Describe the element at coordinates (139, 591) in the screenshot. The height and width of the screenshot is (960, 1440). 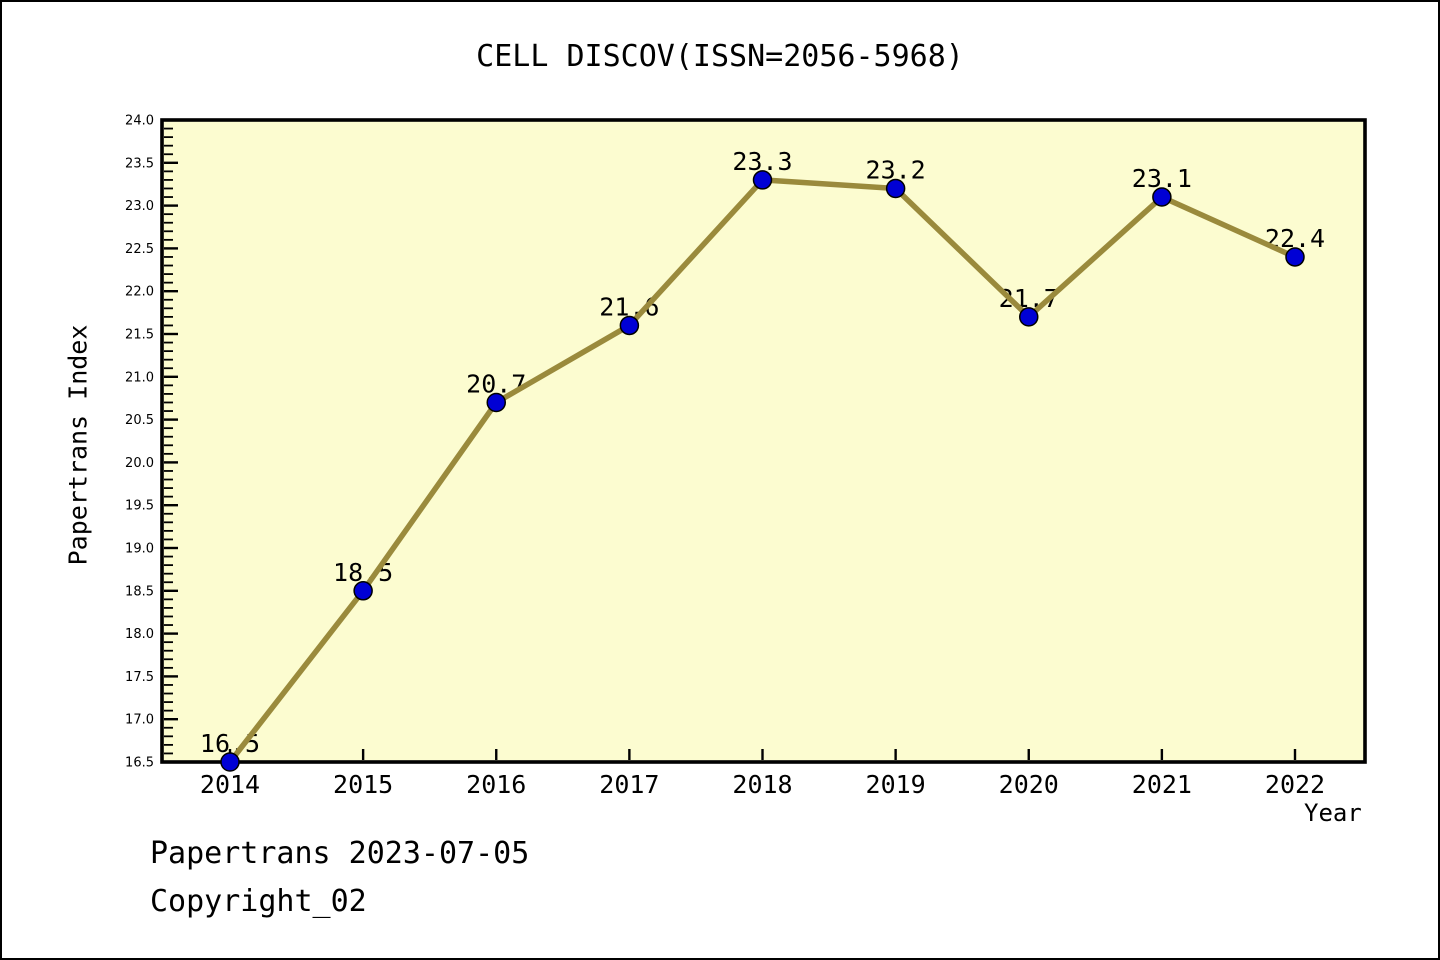
I see `y-tick-label: 18.5` at that location.